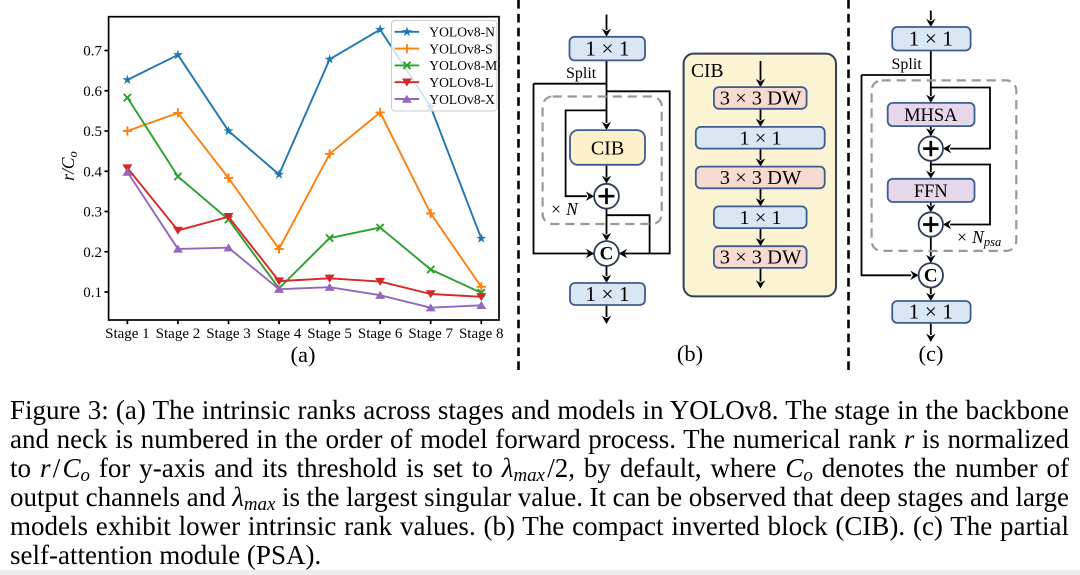 The width and height of the screenshot is (1080, 575). What do you see at coordinates (690, 353) in the screenshot?
I see `svg-text: (b)` at bounding box center [690, 353].